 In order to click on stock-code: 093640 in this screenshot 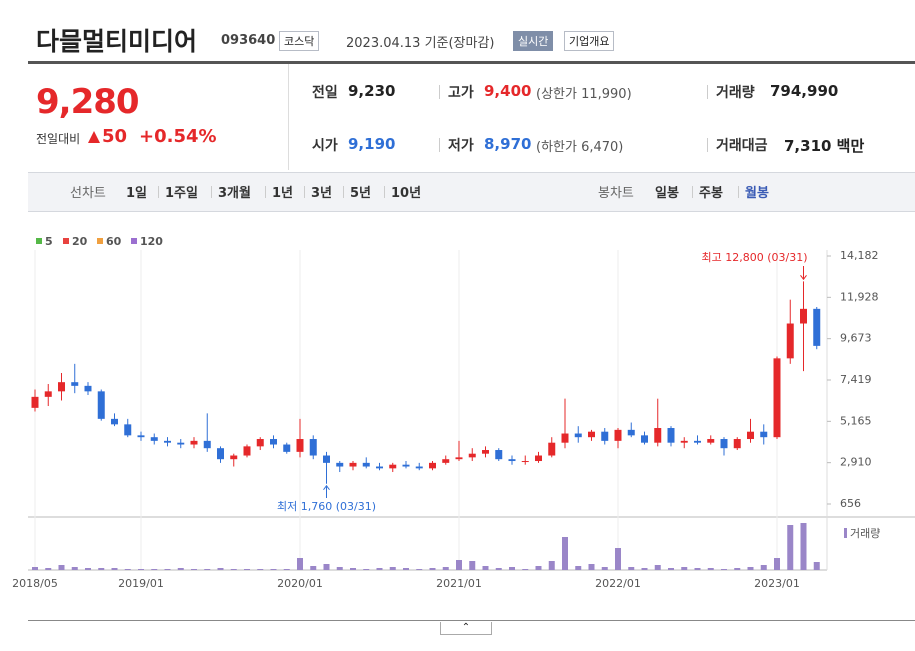, I will do `click(248, 40)`.